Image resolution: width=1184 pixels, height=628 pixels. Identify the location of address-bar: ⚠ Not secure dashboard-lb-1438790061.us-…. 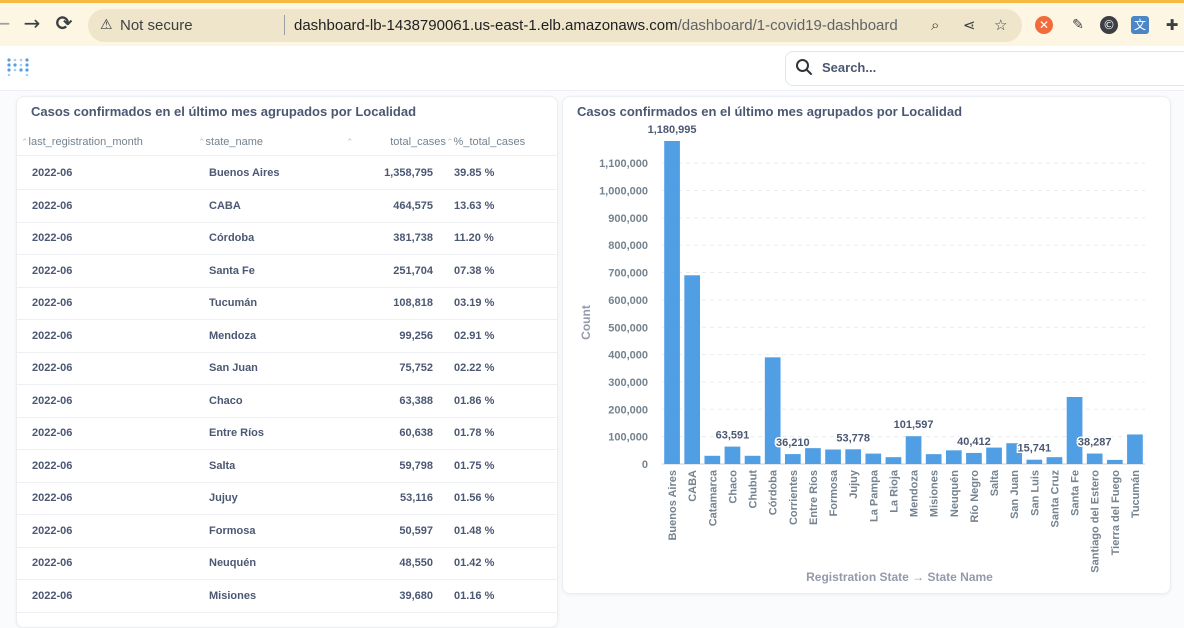
(555, 25).